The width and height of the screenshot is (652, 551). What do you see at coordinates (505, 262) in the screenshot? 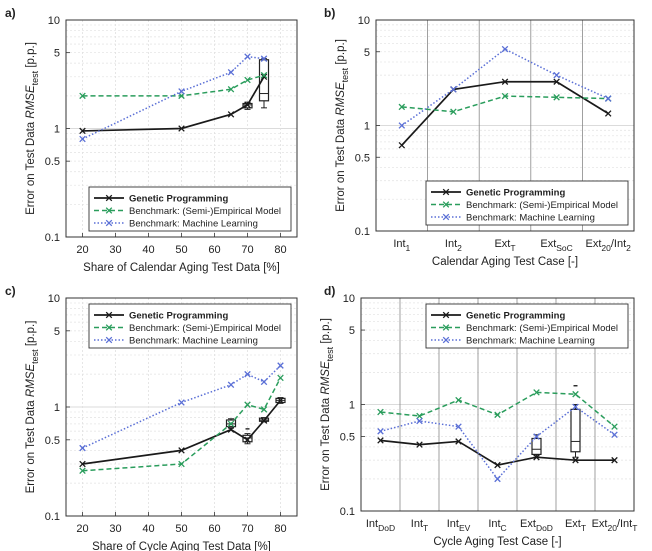
I see `x-axis-label: Calendar Aging Test Case [-]` at bounding box center [505, 262].